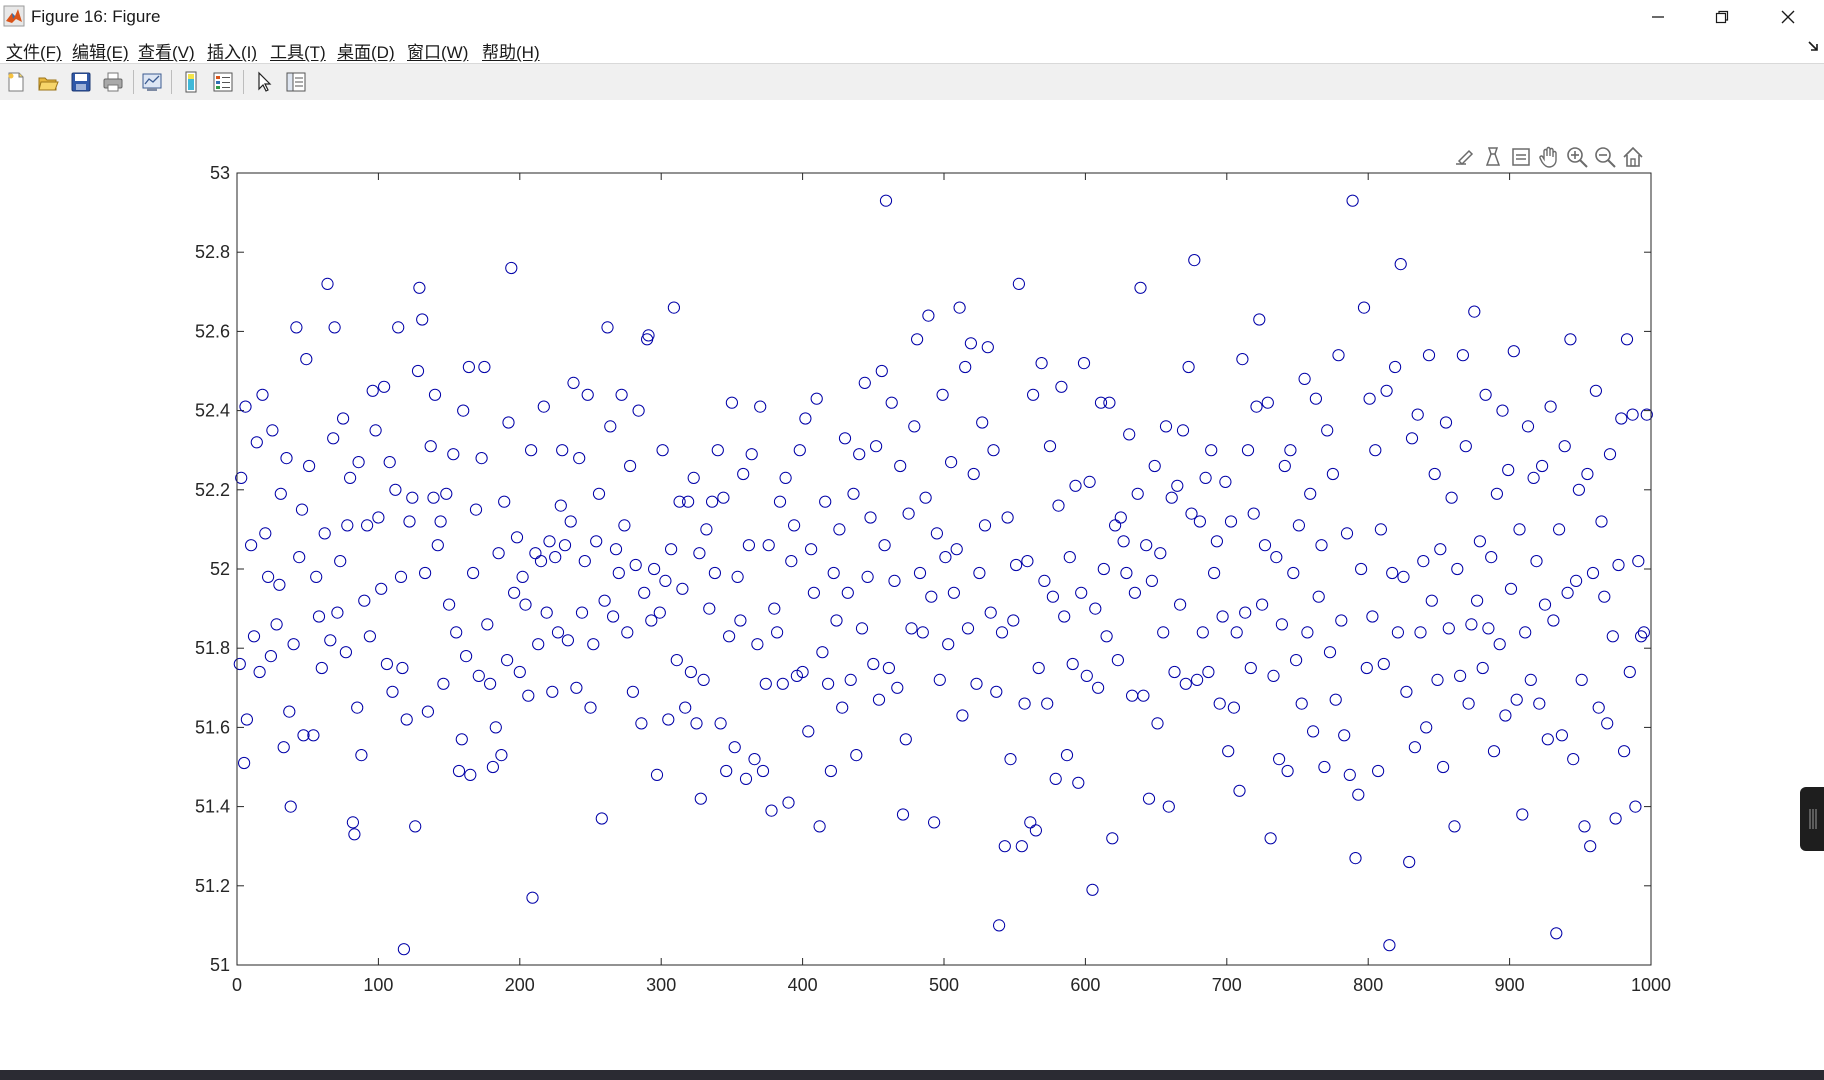 This screenshot has width=1824, height=1080. What do you see at coordinates (1605, 157) in the screenshot?
I see `zoom-out-button` at bounding box center [1605, 157].